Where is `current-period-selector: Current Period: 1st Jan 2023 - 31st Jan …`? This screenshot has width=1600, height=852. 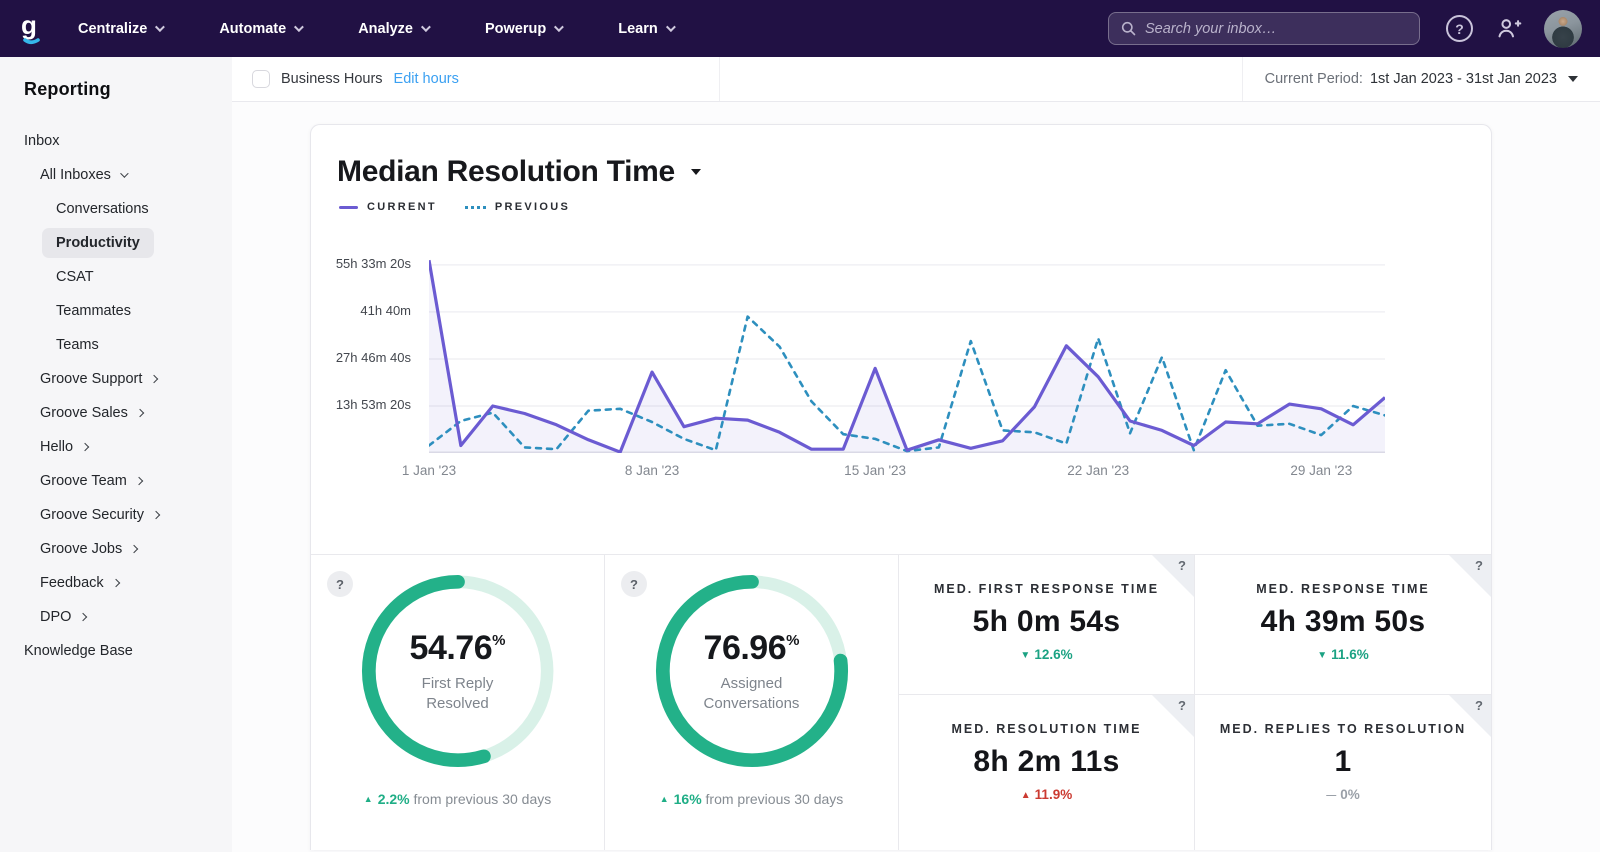 current-period-selector: Current Period: 1st Jan 2023 - 31st Jan … is located at coordinates (1420, 79).